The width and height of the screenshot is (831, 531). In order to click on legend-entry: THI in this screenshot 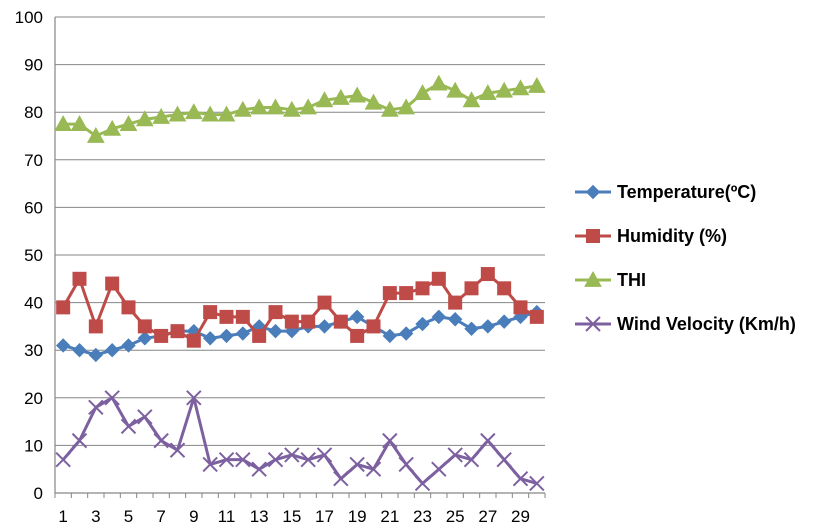, I will do `click(610, 280)`.